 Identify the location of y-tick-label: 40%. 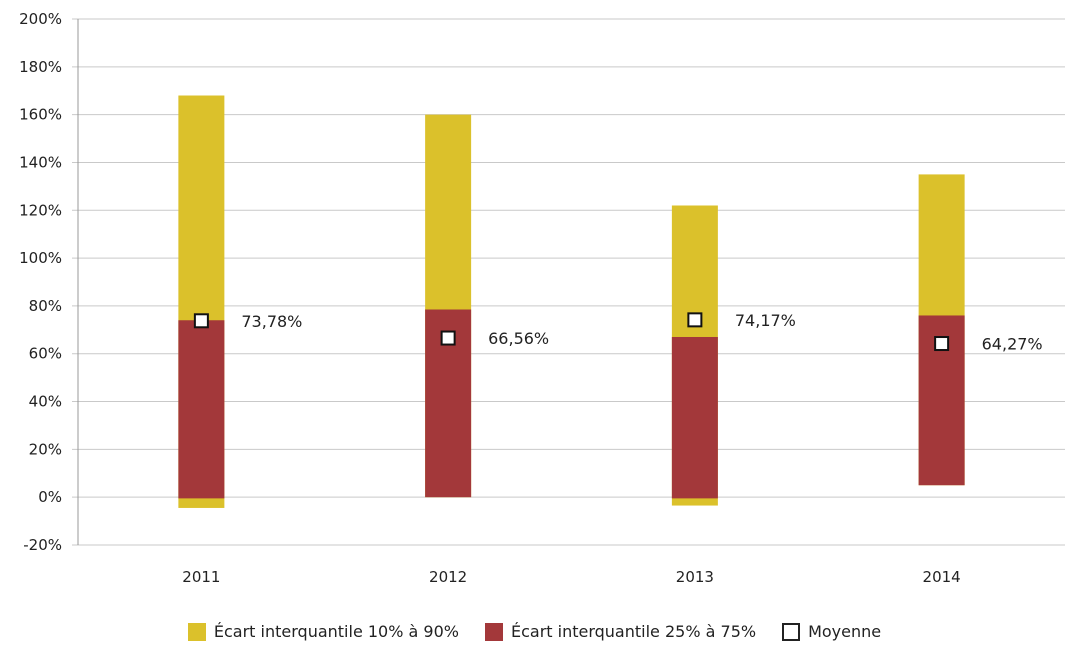
(45, 402).